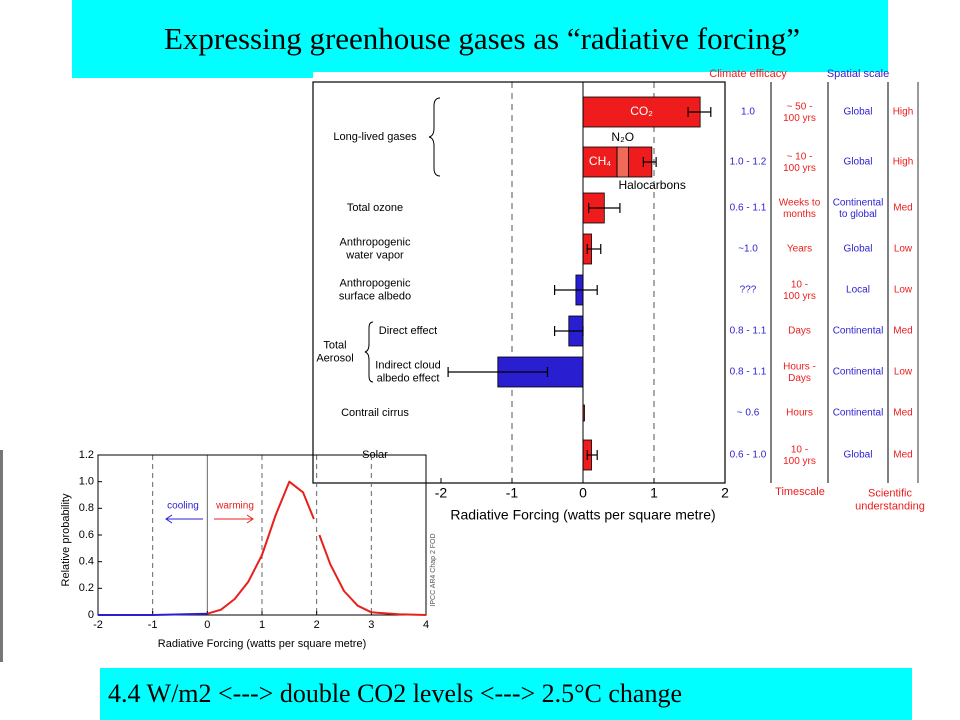  What do you see at coordinates (799, 413) in the screenshot?
I see `table-cell: Hours` at bounding box center [799, 413].